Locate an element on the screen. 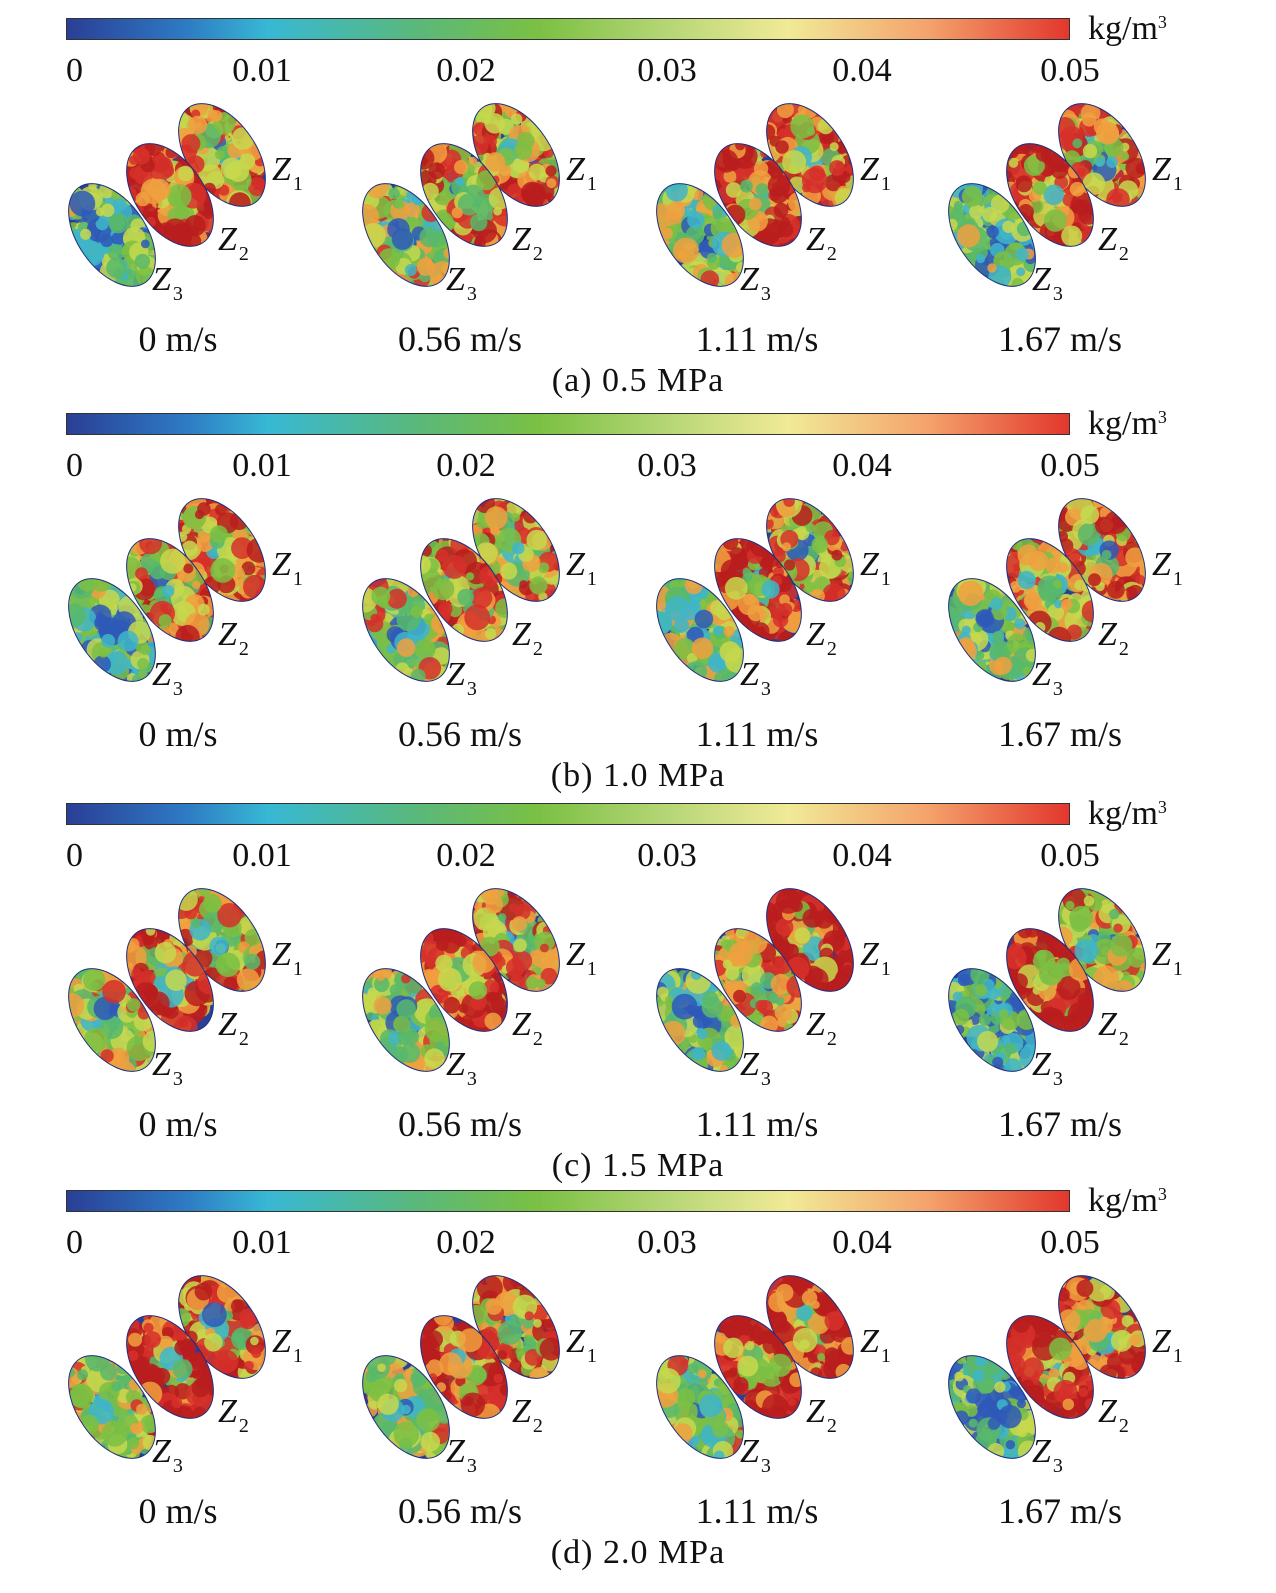 The height and width of the screenshot is (1593, 1276). panel-caption: (a) 0.5 MPa is located at coordinates (638, 380).